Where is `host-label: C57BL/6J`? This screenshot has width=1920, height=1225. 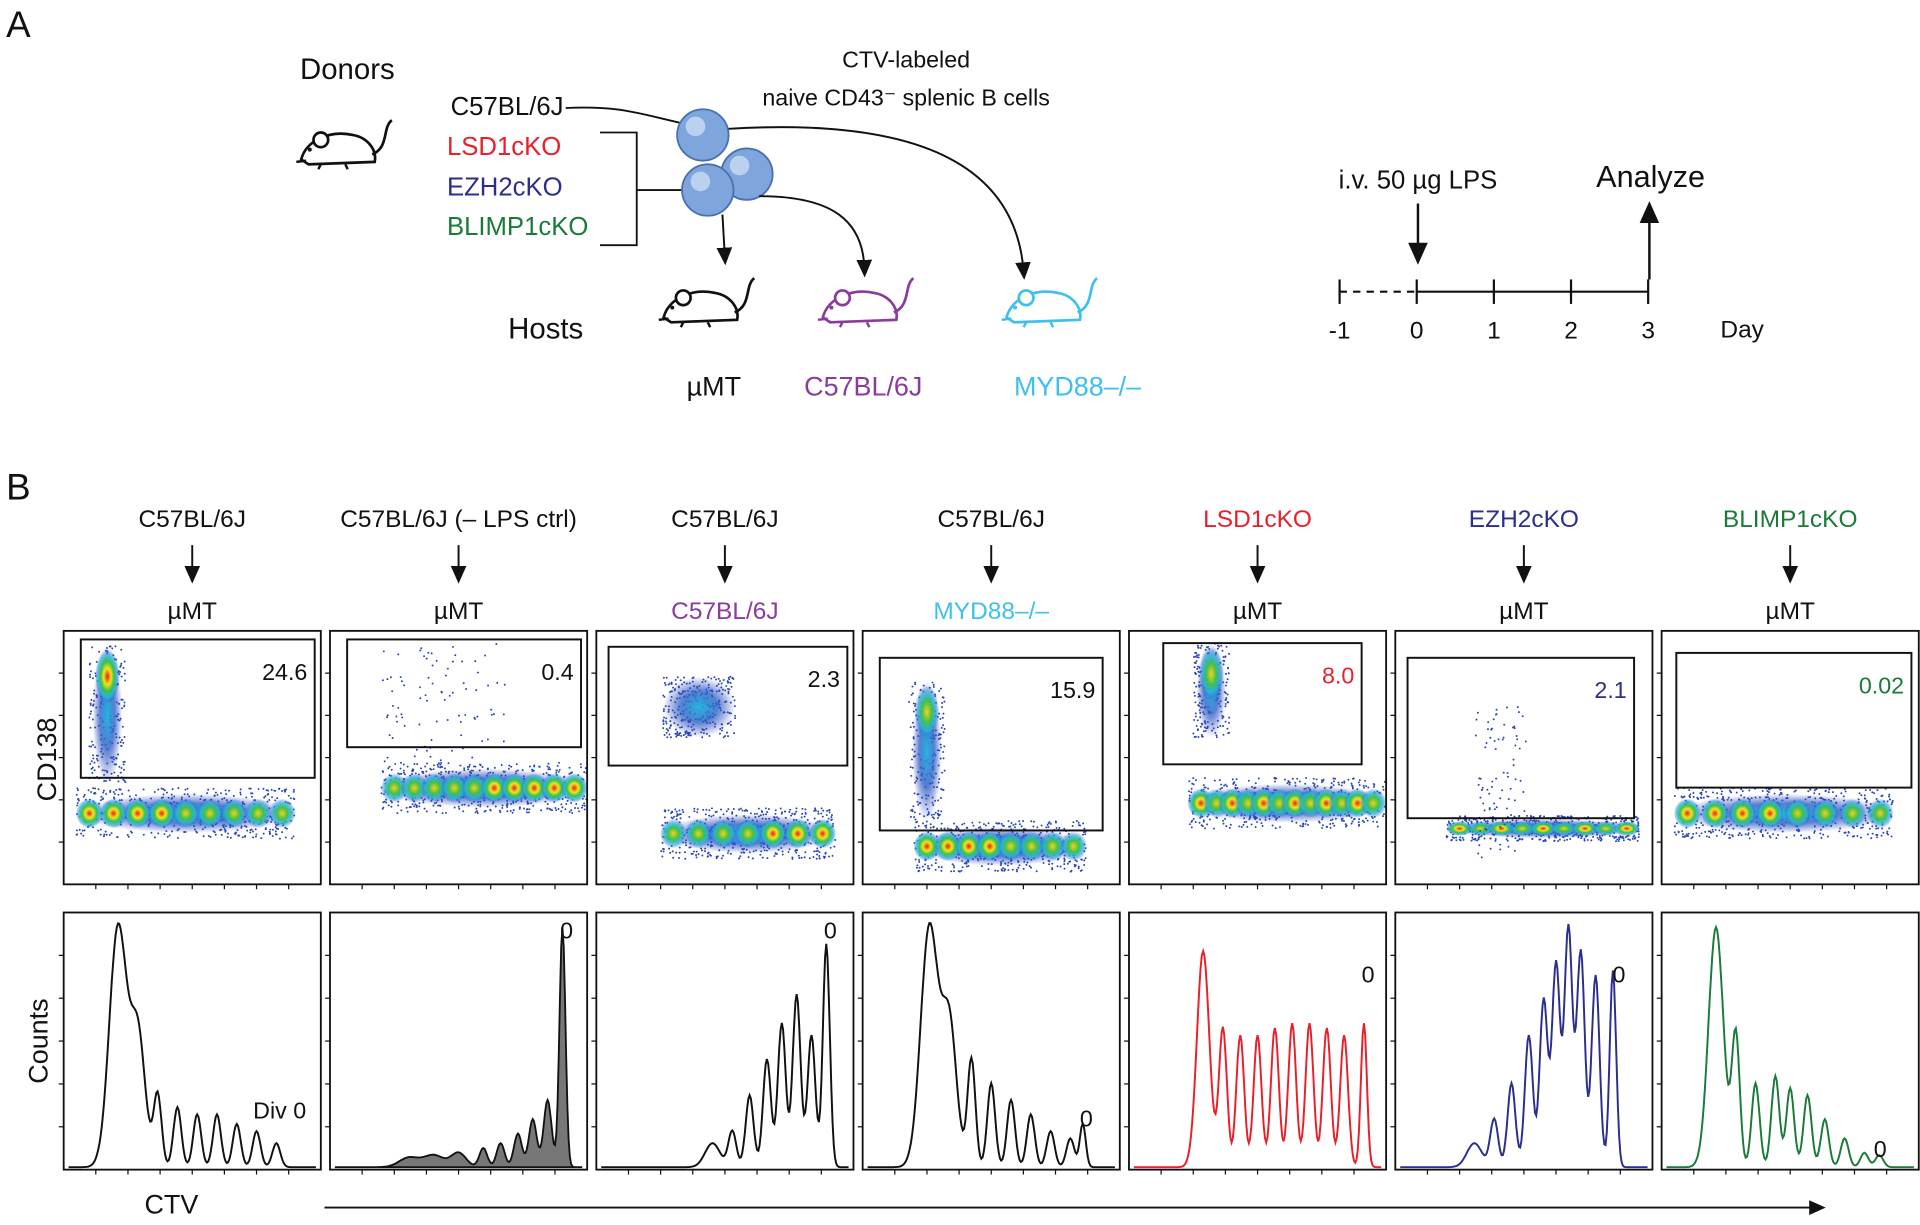
host-label: C57BL/6J is located at coordinates (724, 611).